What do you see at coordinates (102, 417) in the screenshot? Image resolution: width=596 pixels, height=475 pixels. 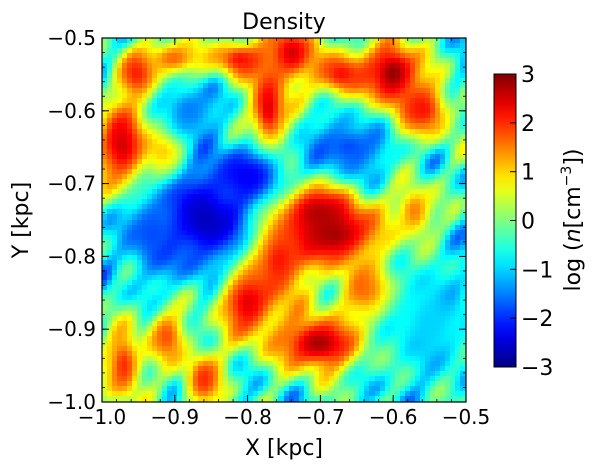 I see `x-tick-label: −1.0` at bounding box center [102, 417].